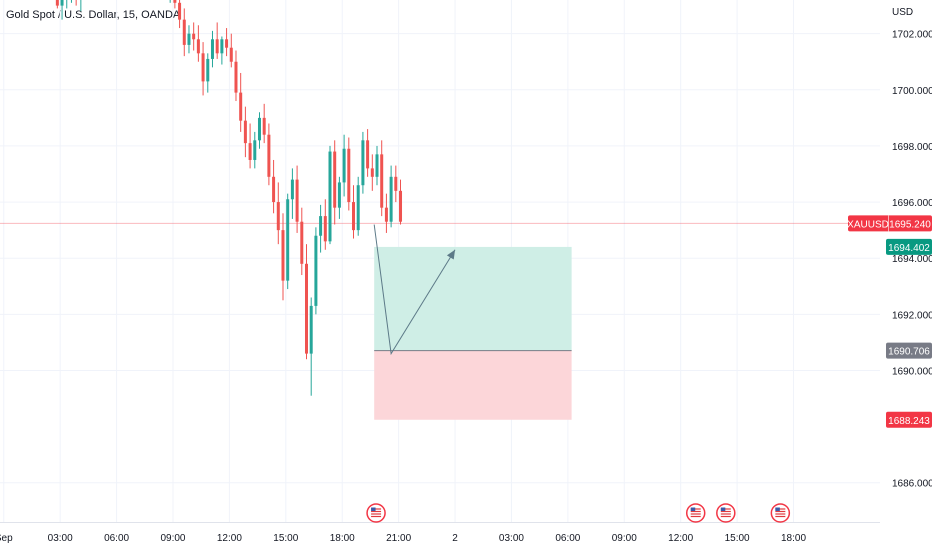 The width and height of the screenshot is (932, 550). What do you see at coordinates (912, 203) in the screenshot?
I see `price-tick-label: 1696.000` at bounding box center [912, 203].